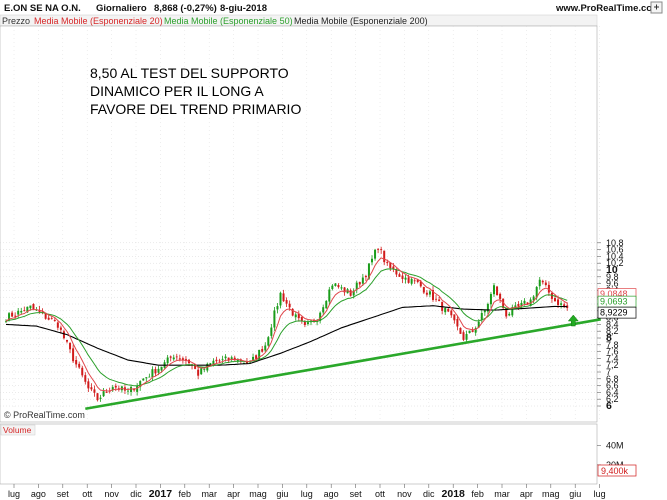 The height and width of the screenshot is (500, 667). What do you see at coordinates (614, 313) in the screenshot?
I see `price-label: 8,9229` at bounding box center [614, 313].